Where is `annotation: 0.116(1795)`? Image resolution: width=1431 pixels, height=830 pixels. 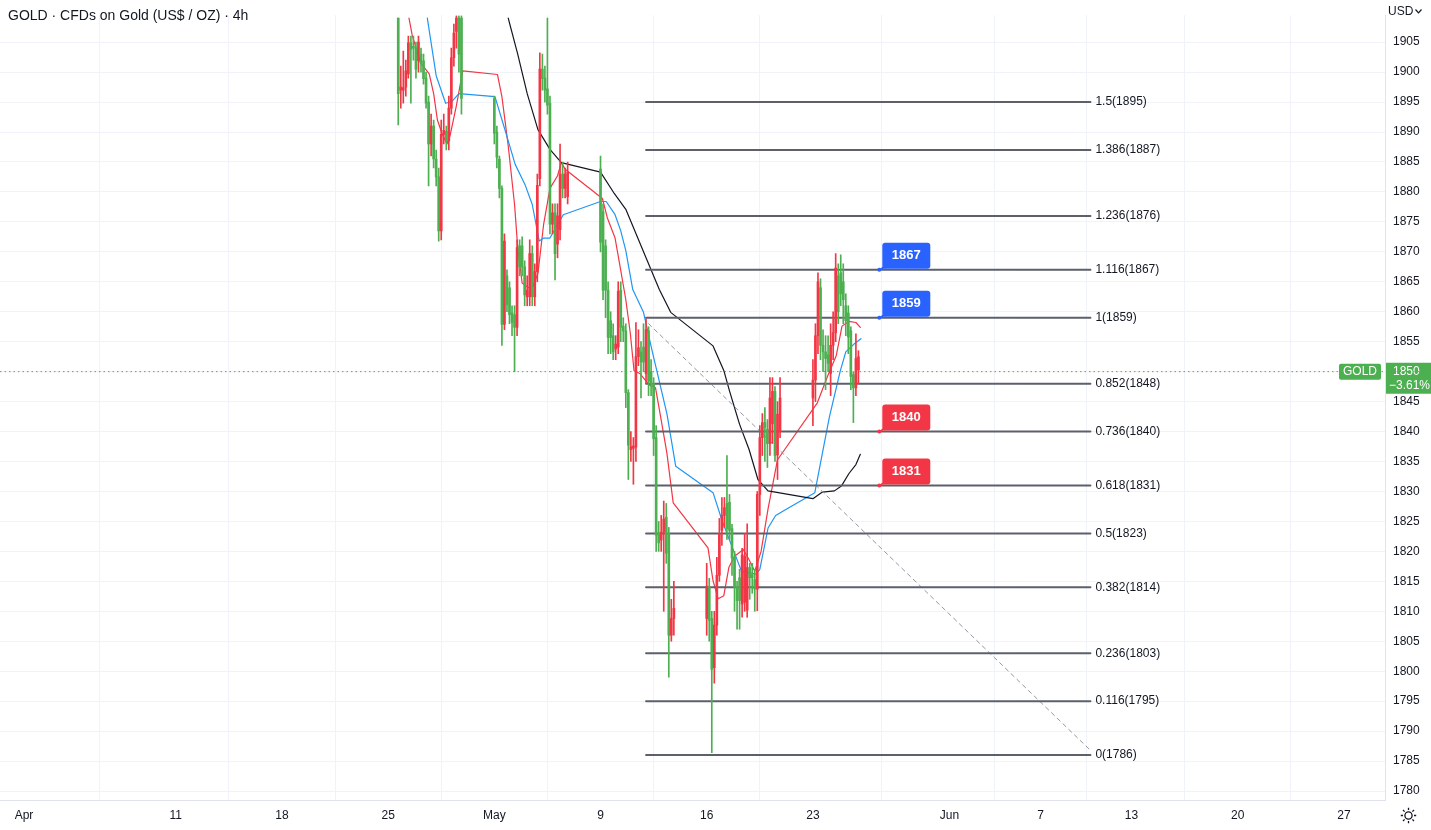 annotation: 0.116(1795) is located at coordinates (1127, 700).